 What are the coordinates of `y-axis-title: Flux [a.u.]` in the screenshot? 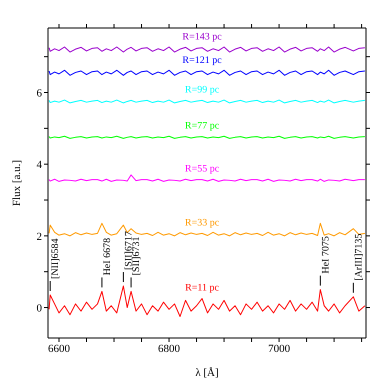 It's located at (16, 183).